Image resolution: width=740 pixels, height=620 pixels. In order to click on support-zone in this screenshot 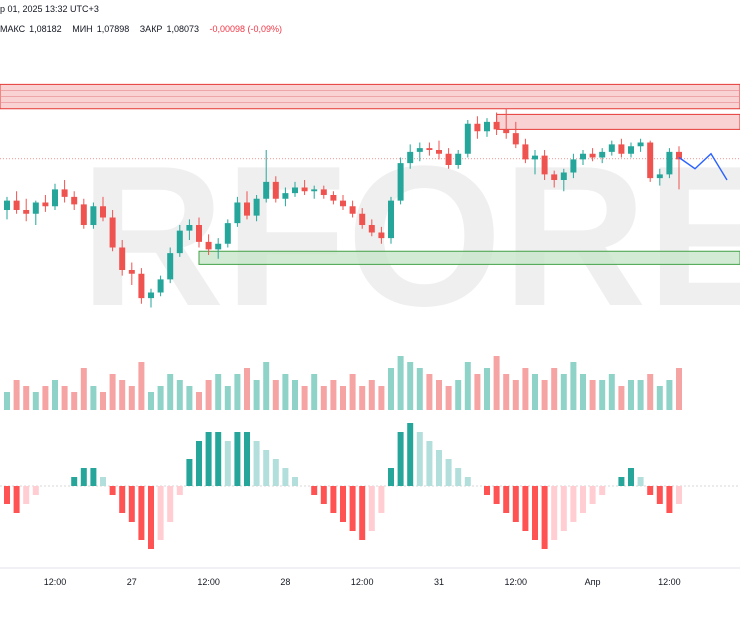, I will do `click(469, 257)`.